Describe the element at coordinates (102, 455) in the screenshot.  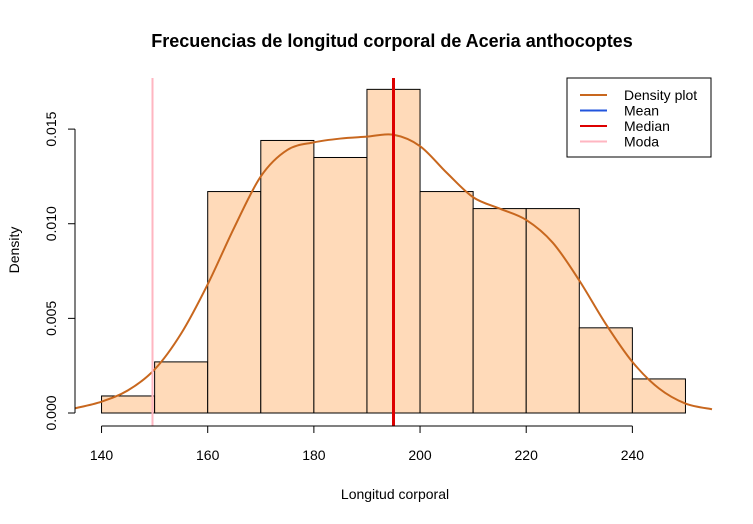
I see `x-tick-label-140: 140` at that location.